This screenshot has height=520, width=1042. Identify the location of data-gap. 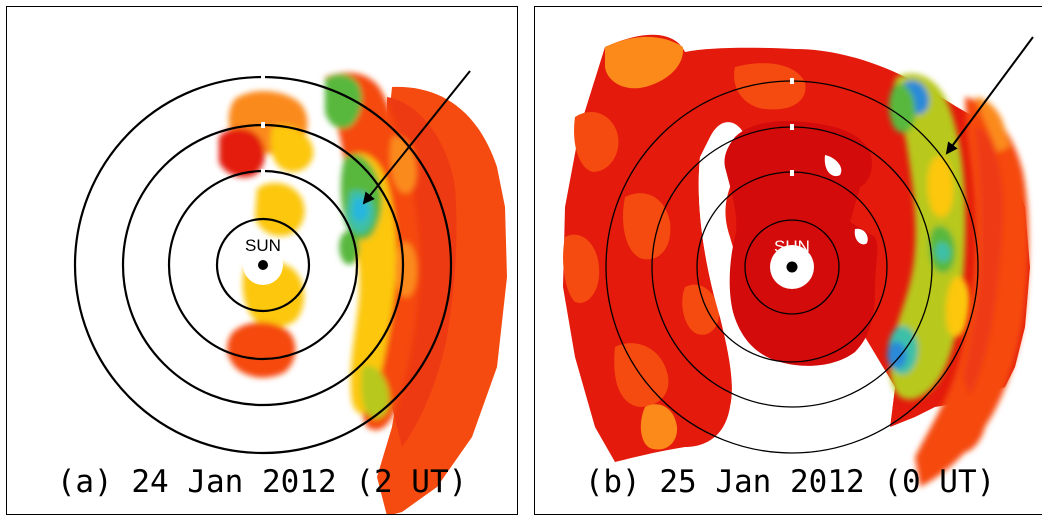
(796, 289).